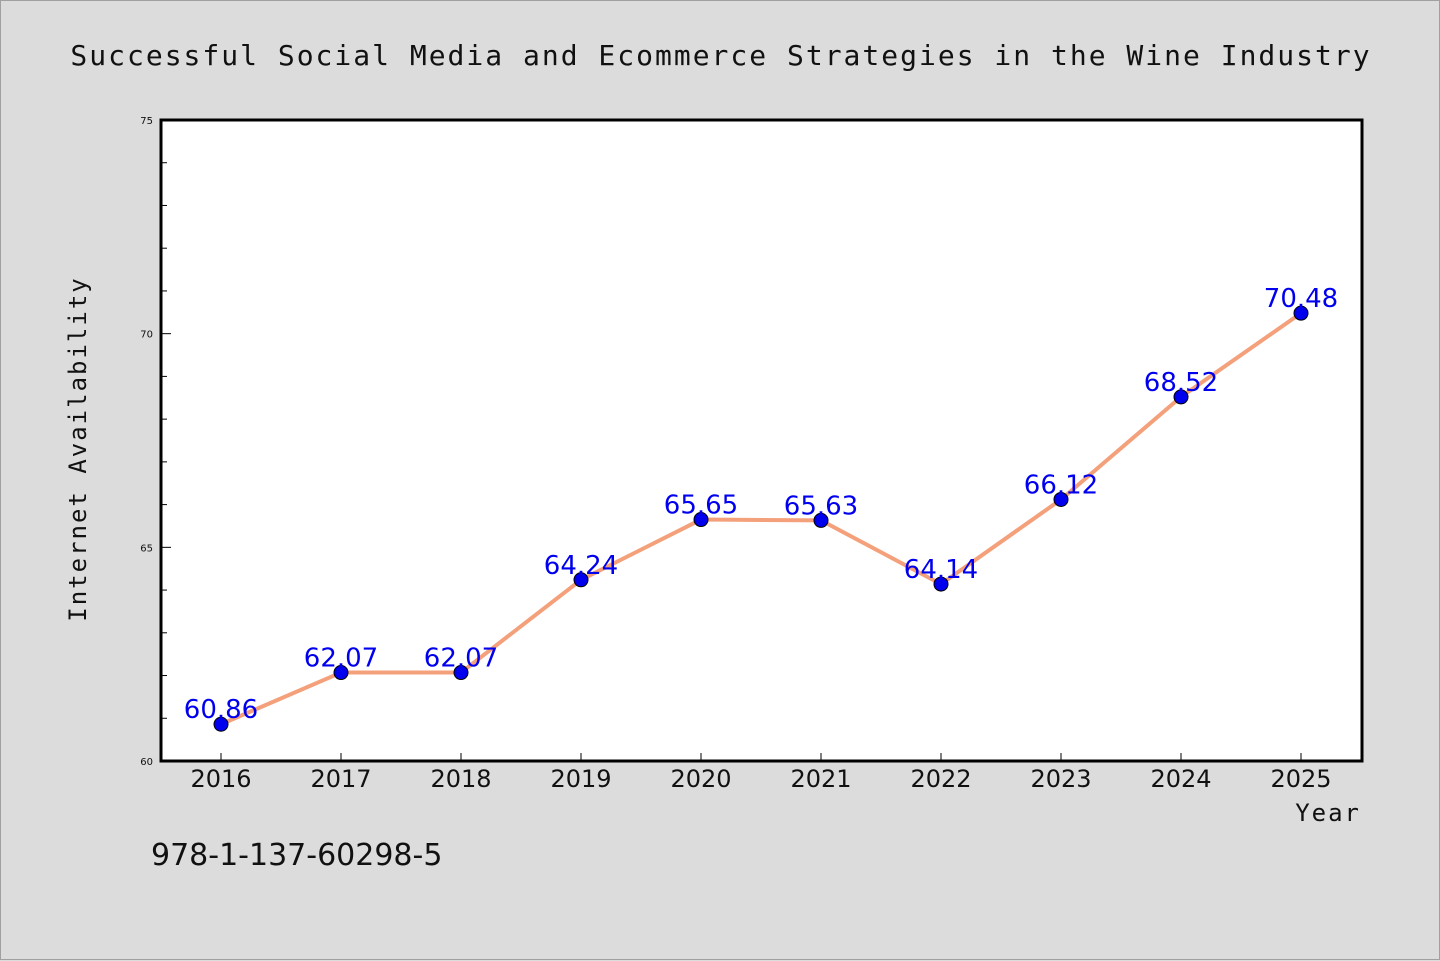 This screenshot has width=1440, height=961. What do you see at coordinates (146, 762) in the screenshot?
I see `y-tick-label: 60` at bounding box center [146, 762].